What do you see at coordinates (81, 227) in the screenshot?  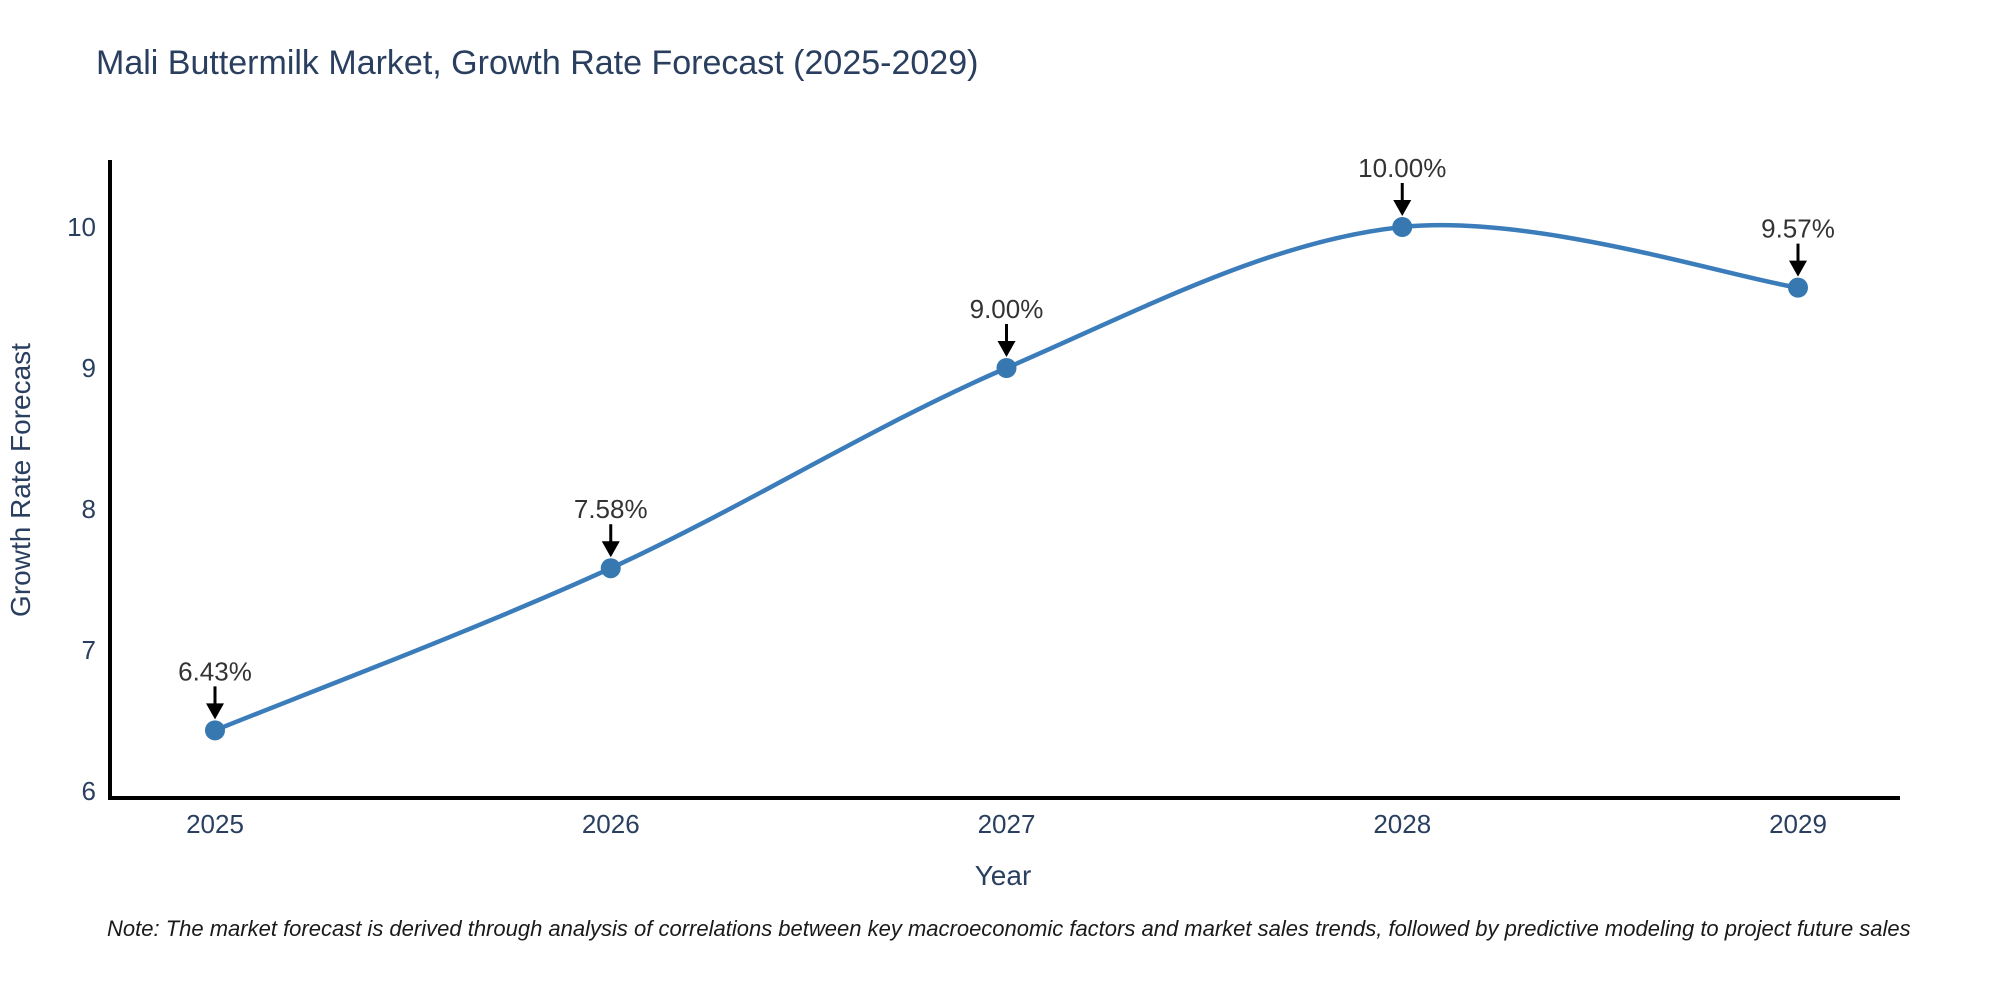 I see `y-tick-label: 10` at bounding box center [81, 227].